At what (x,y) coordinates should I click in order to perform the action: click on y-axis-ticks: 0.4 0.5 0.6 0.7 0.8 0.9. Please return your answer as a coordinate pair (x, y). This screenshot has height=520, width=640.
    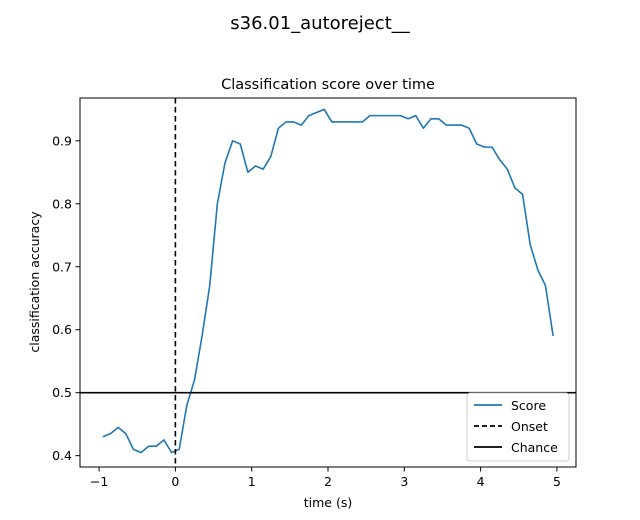
    Looking at the image, I should click on (66, 298).